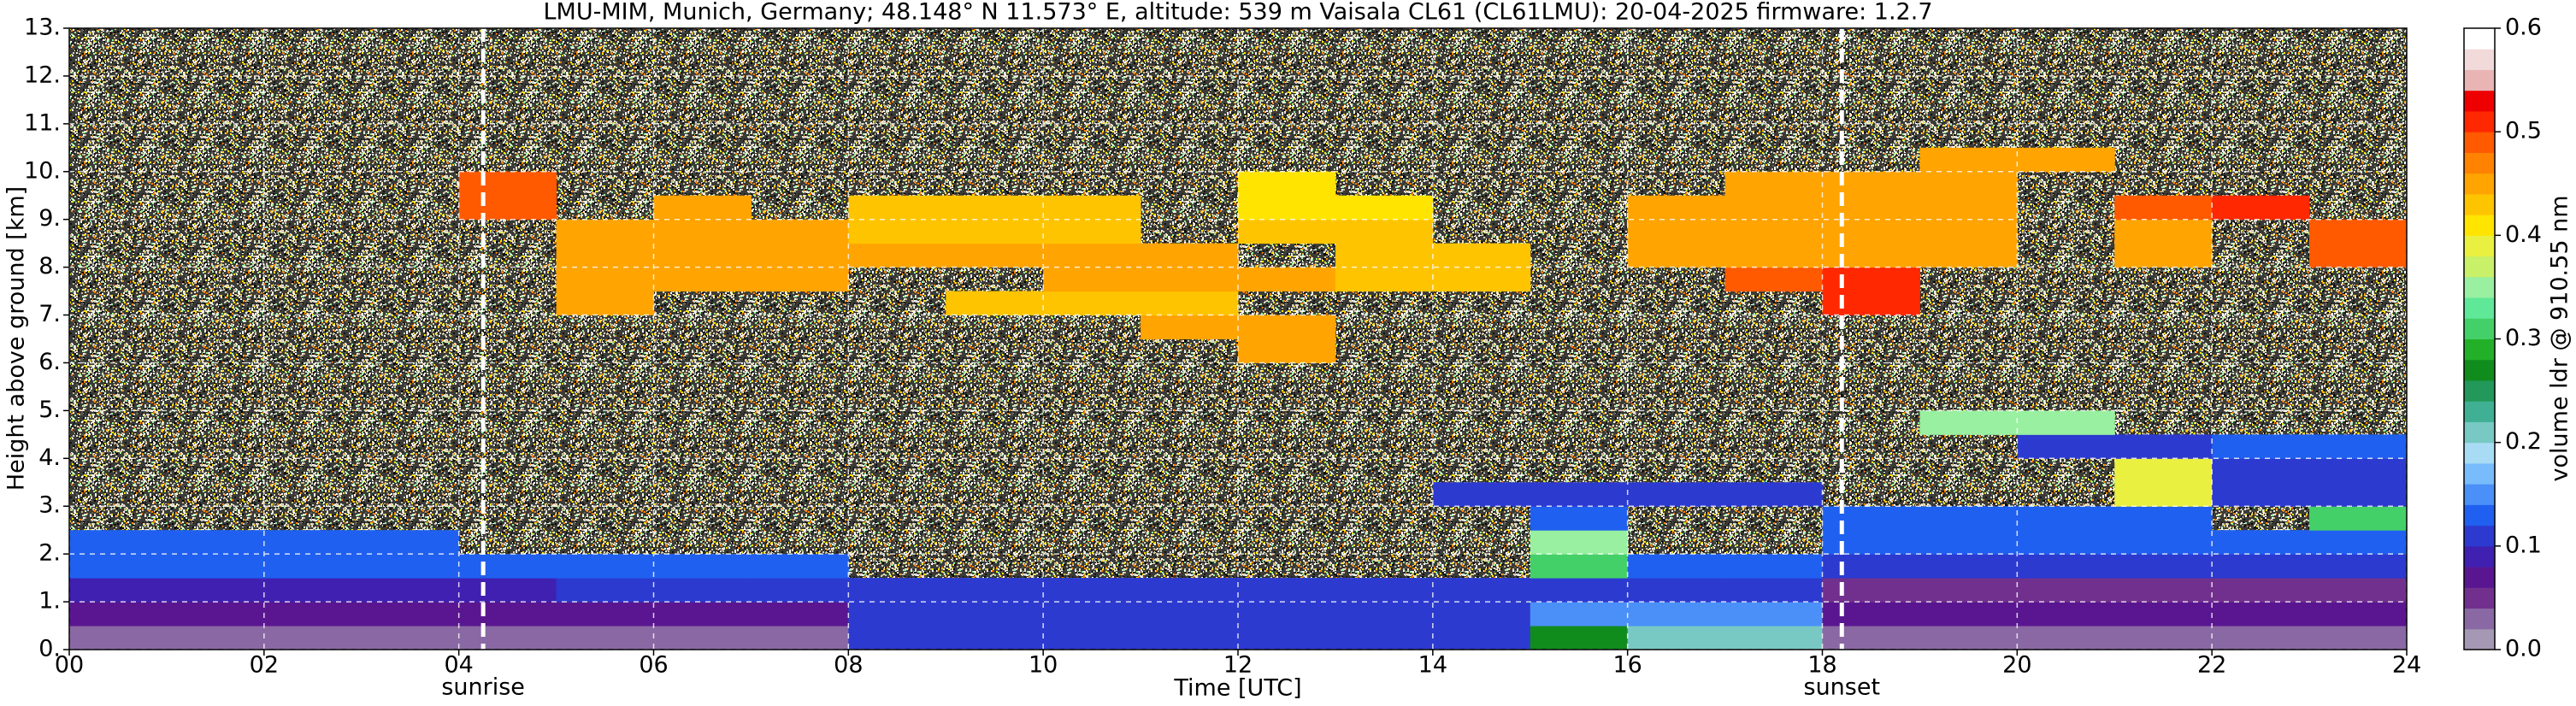  I want to click on x-tick-label: 18, so click(1821, 665).